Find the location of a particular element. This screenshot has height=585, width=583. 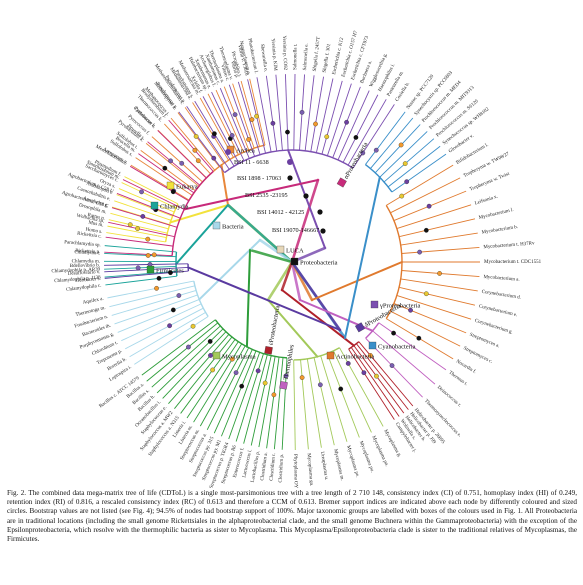

taxon-label: Vibrio p. is located at coordinates (234, 69).